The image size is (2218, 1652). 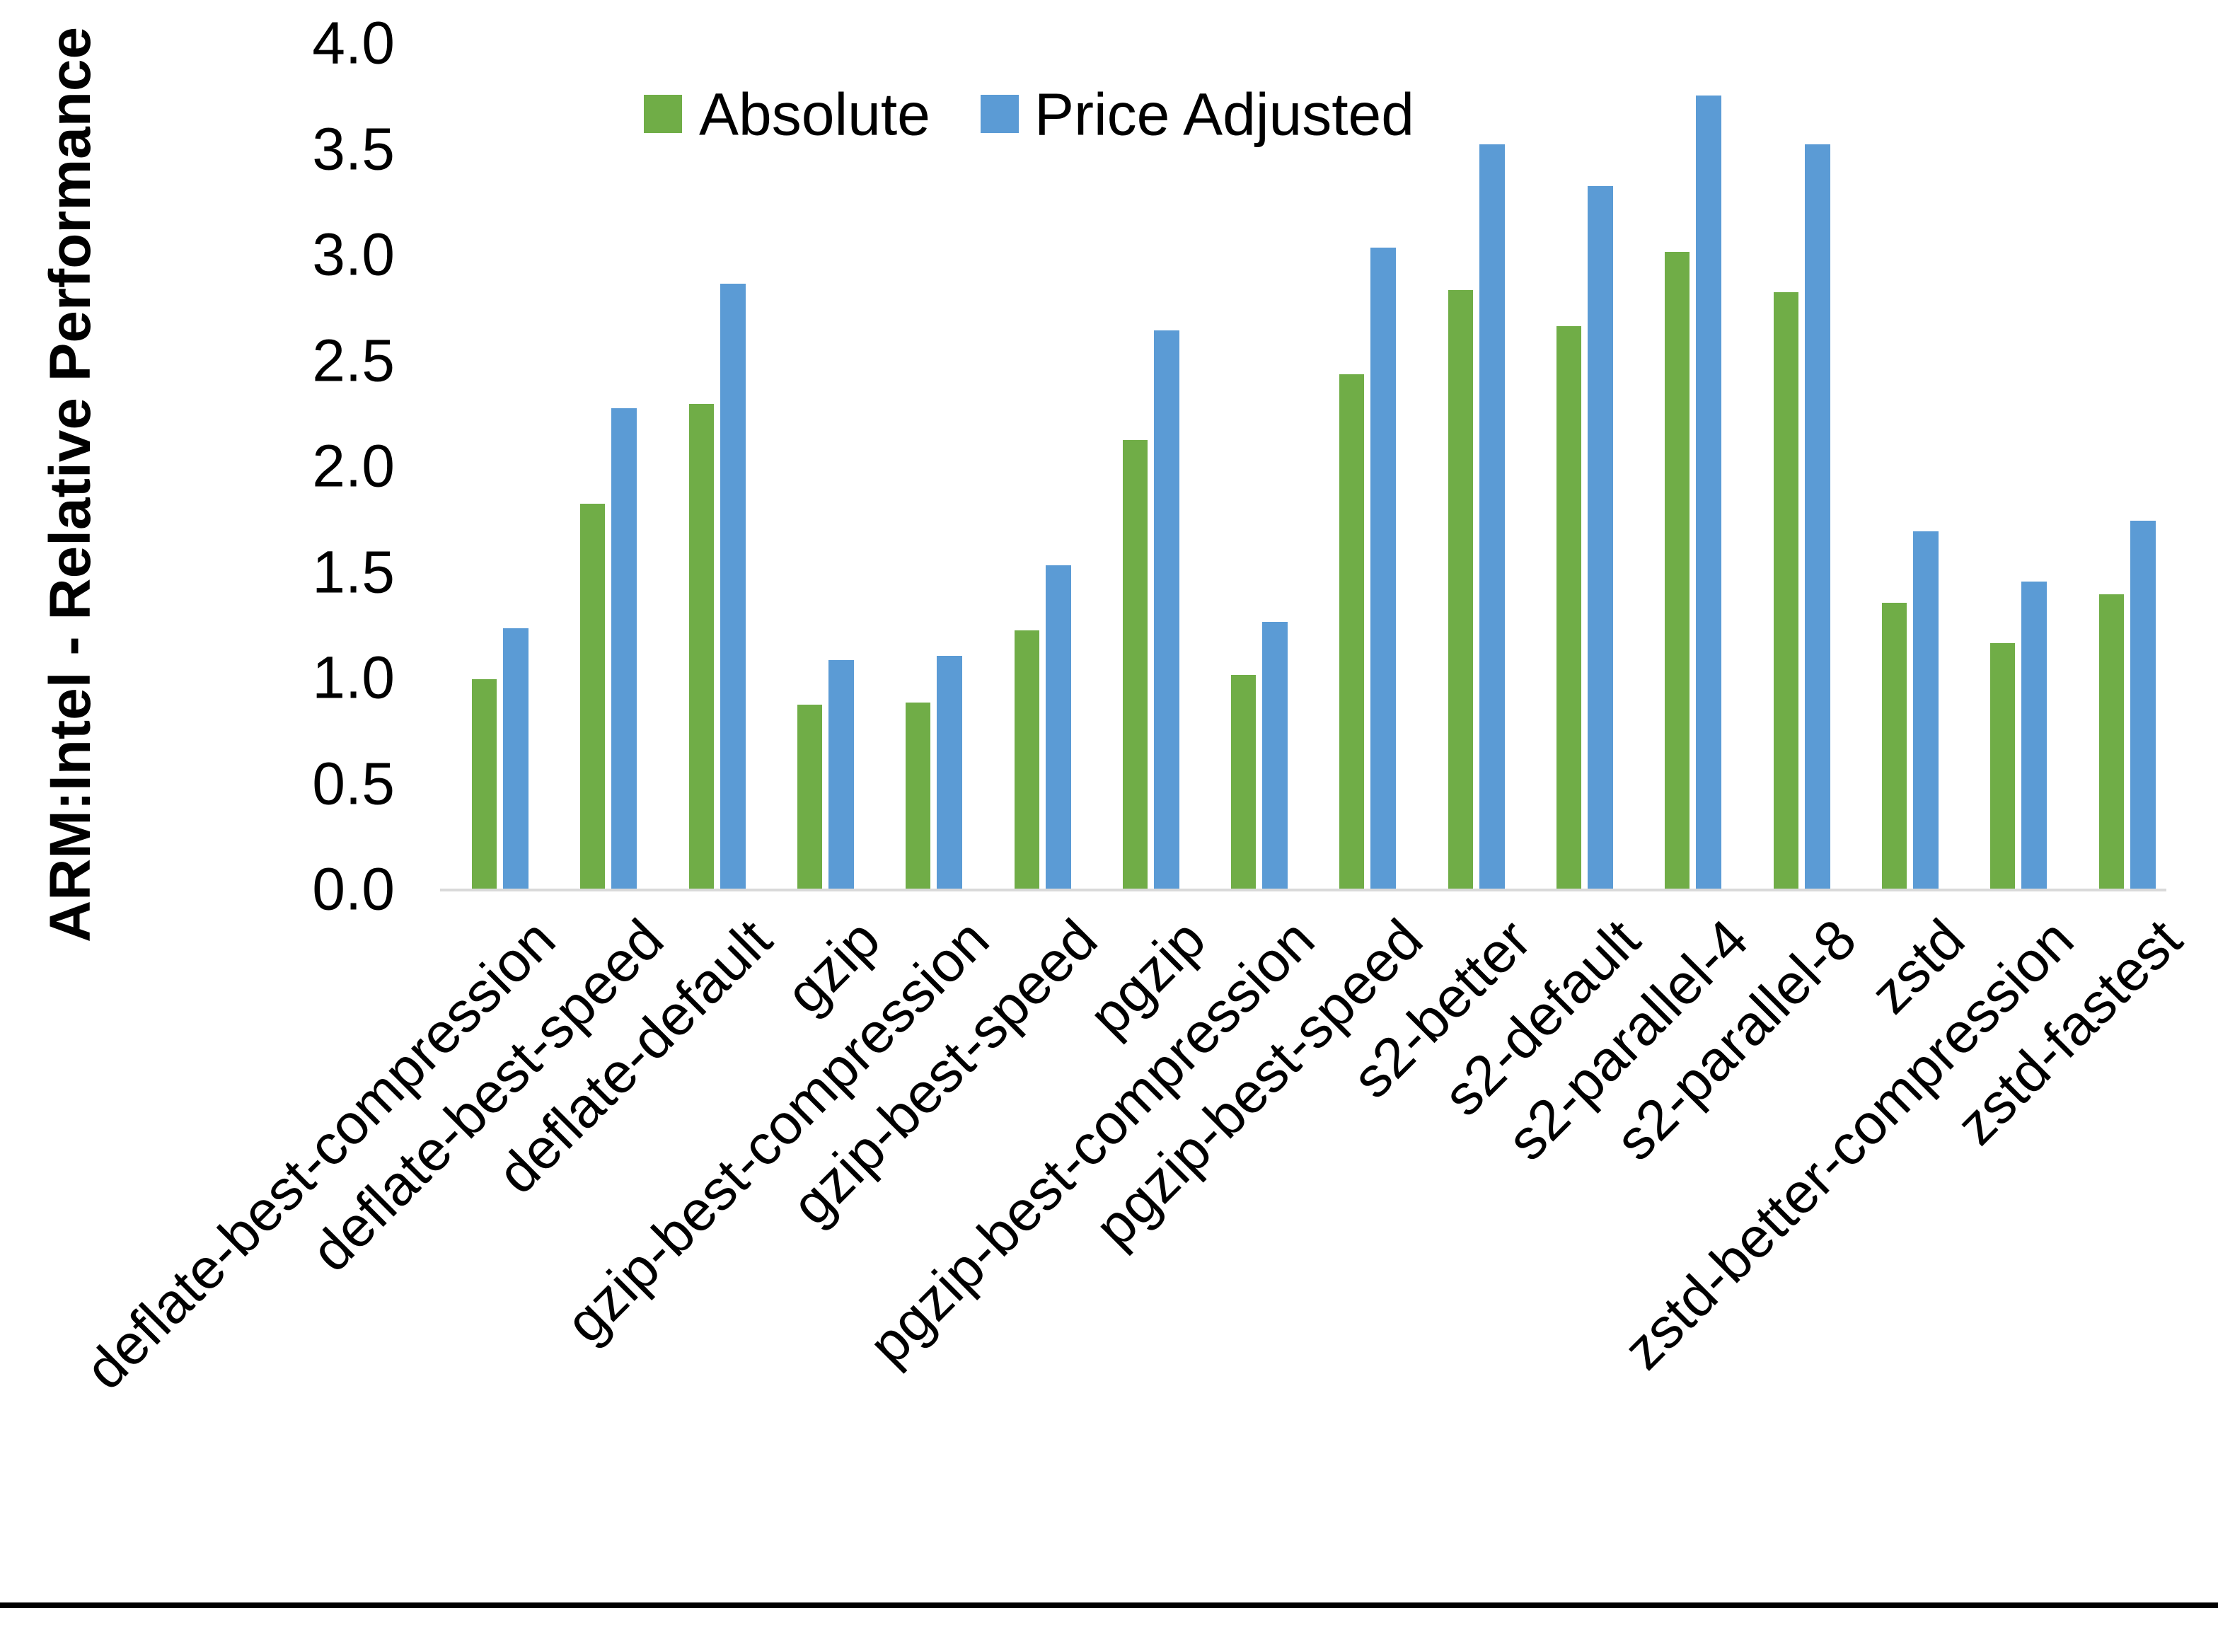 What do you see at coordinates (1000, 114) in the screenshot?
I see `legend-swatch-price-adjusted` at bounding box center [1000, 114].